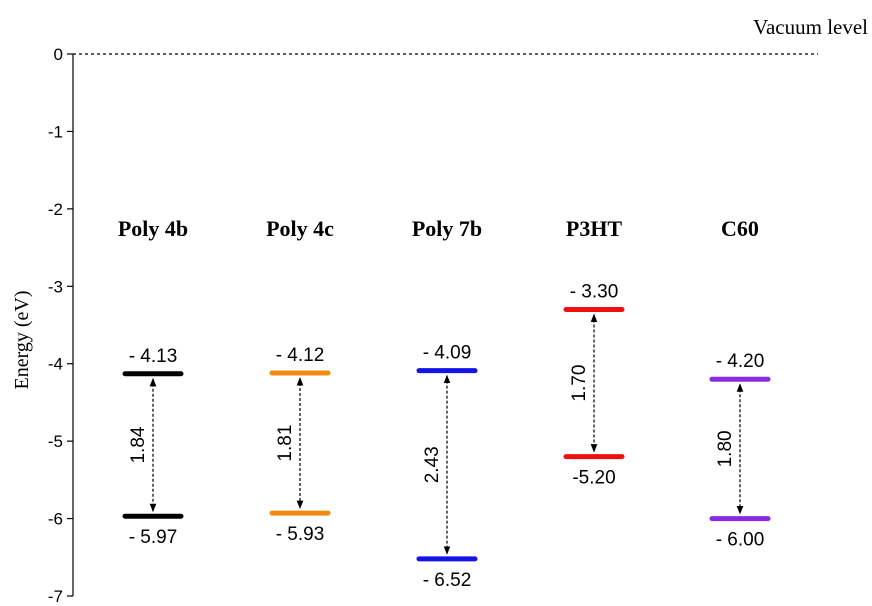 The width and height of the screenshot is (872, 606). Describe the element at coordinates (810, 27) in the screenshot. I see `vacuum-level-label: Vacuum level` at that location.